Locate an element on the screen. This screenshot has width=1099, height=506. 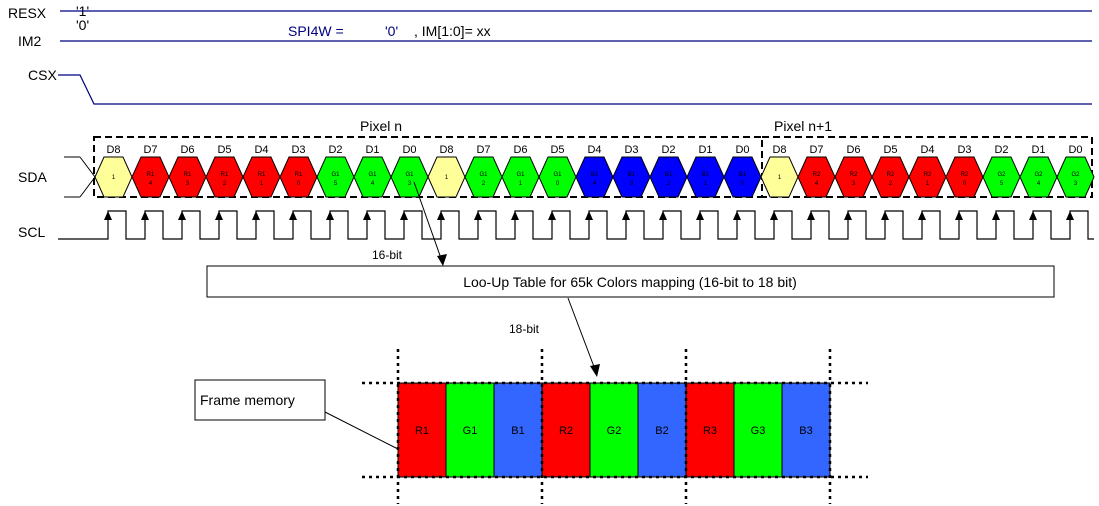
memory-cell-label: G1 is located at coordinates (470, 431).